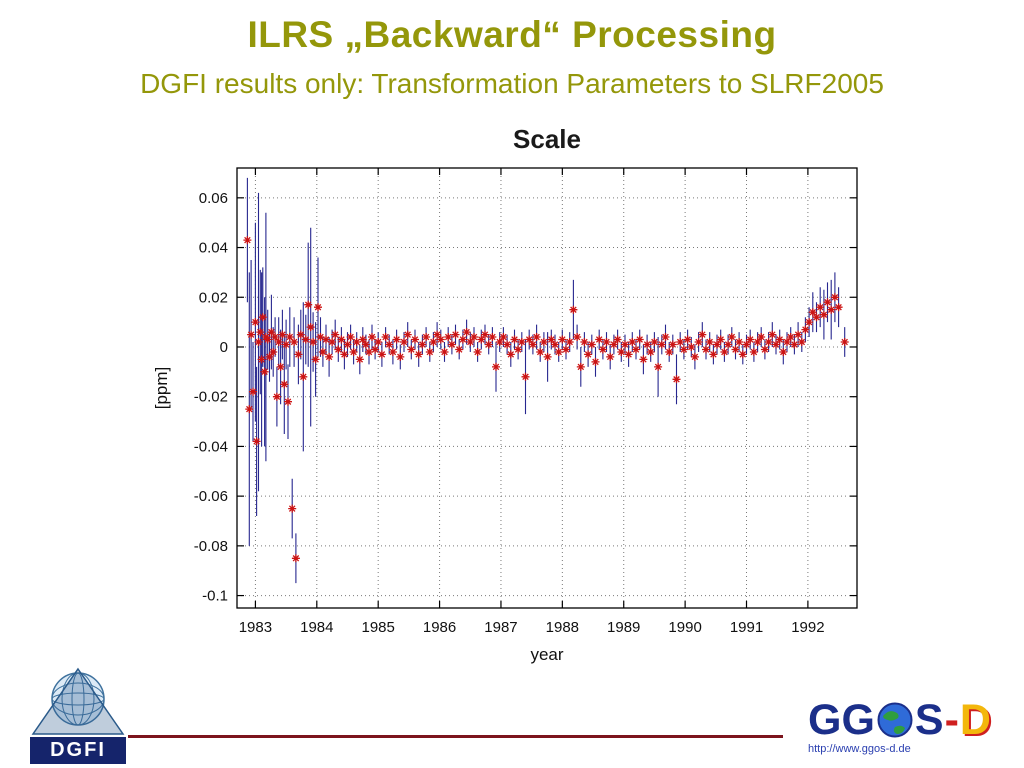 The image size is (1024, 768). I want to click on ggos-d-wordmark: GG S - D, so click(908, 720).